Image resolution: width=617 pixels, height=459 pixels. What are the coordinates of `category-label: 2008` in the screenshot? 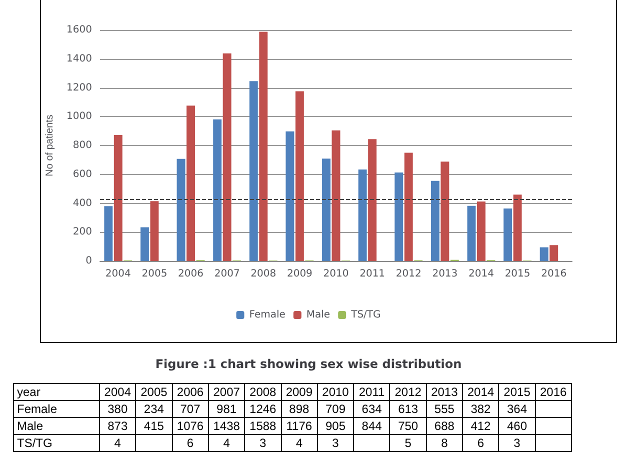 It's located at (263, 392).